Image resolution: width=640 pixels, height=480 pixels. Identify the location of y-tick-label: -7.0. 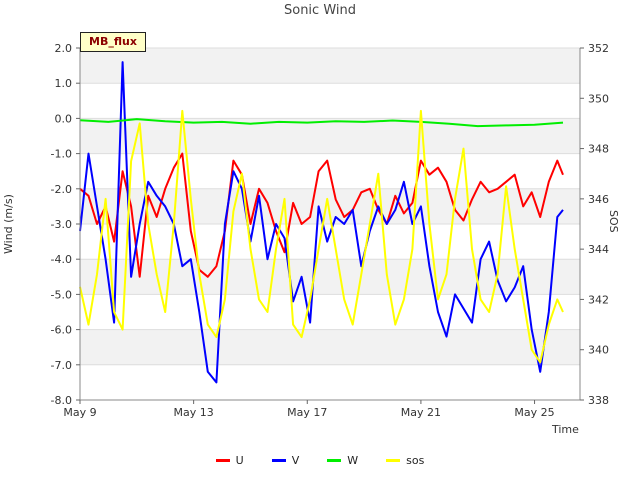
(61, 365).